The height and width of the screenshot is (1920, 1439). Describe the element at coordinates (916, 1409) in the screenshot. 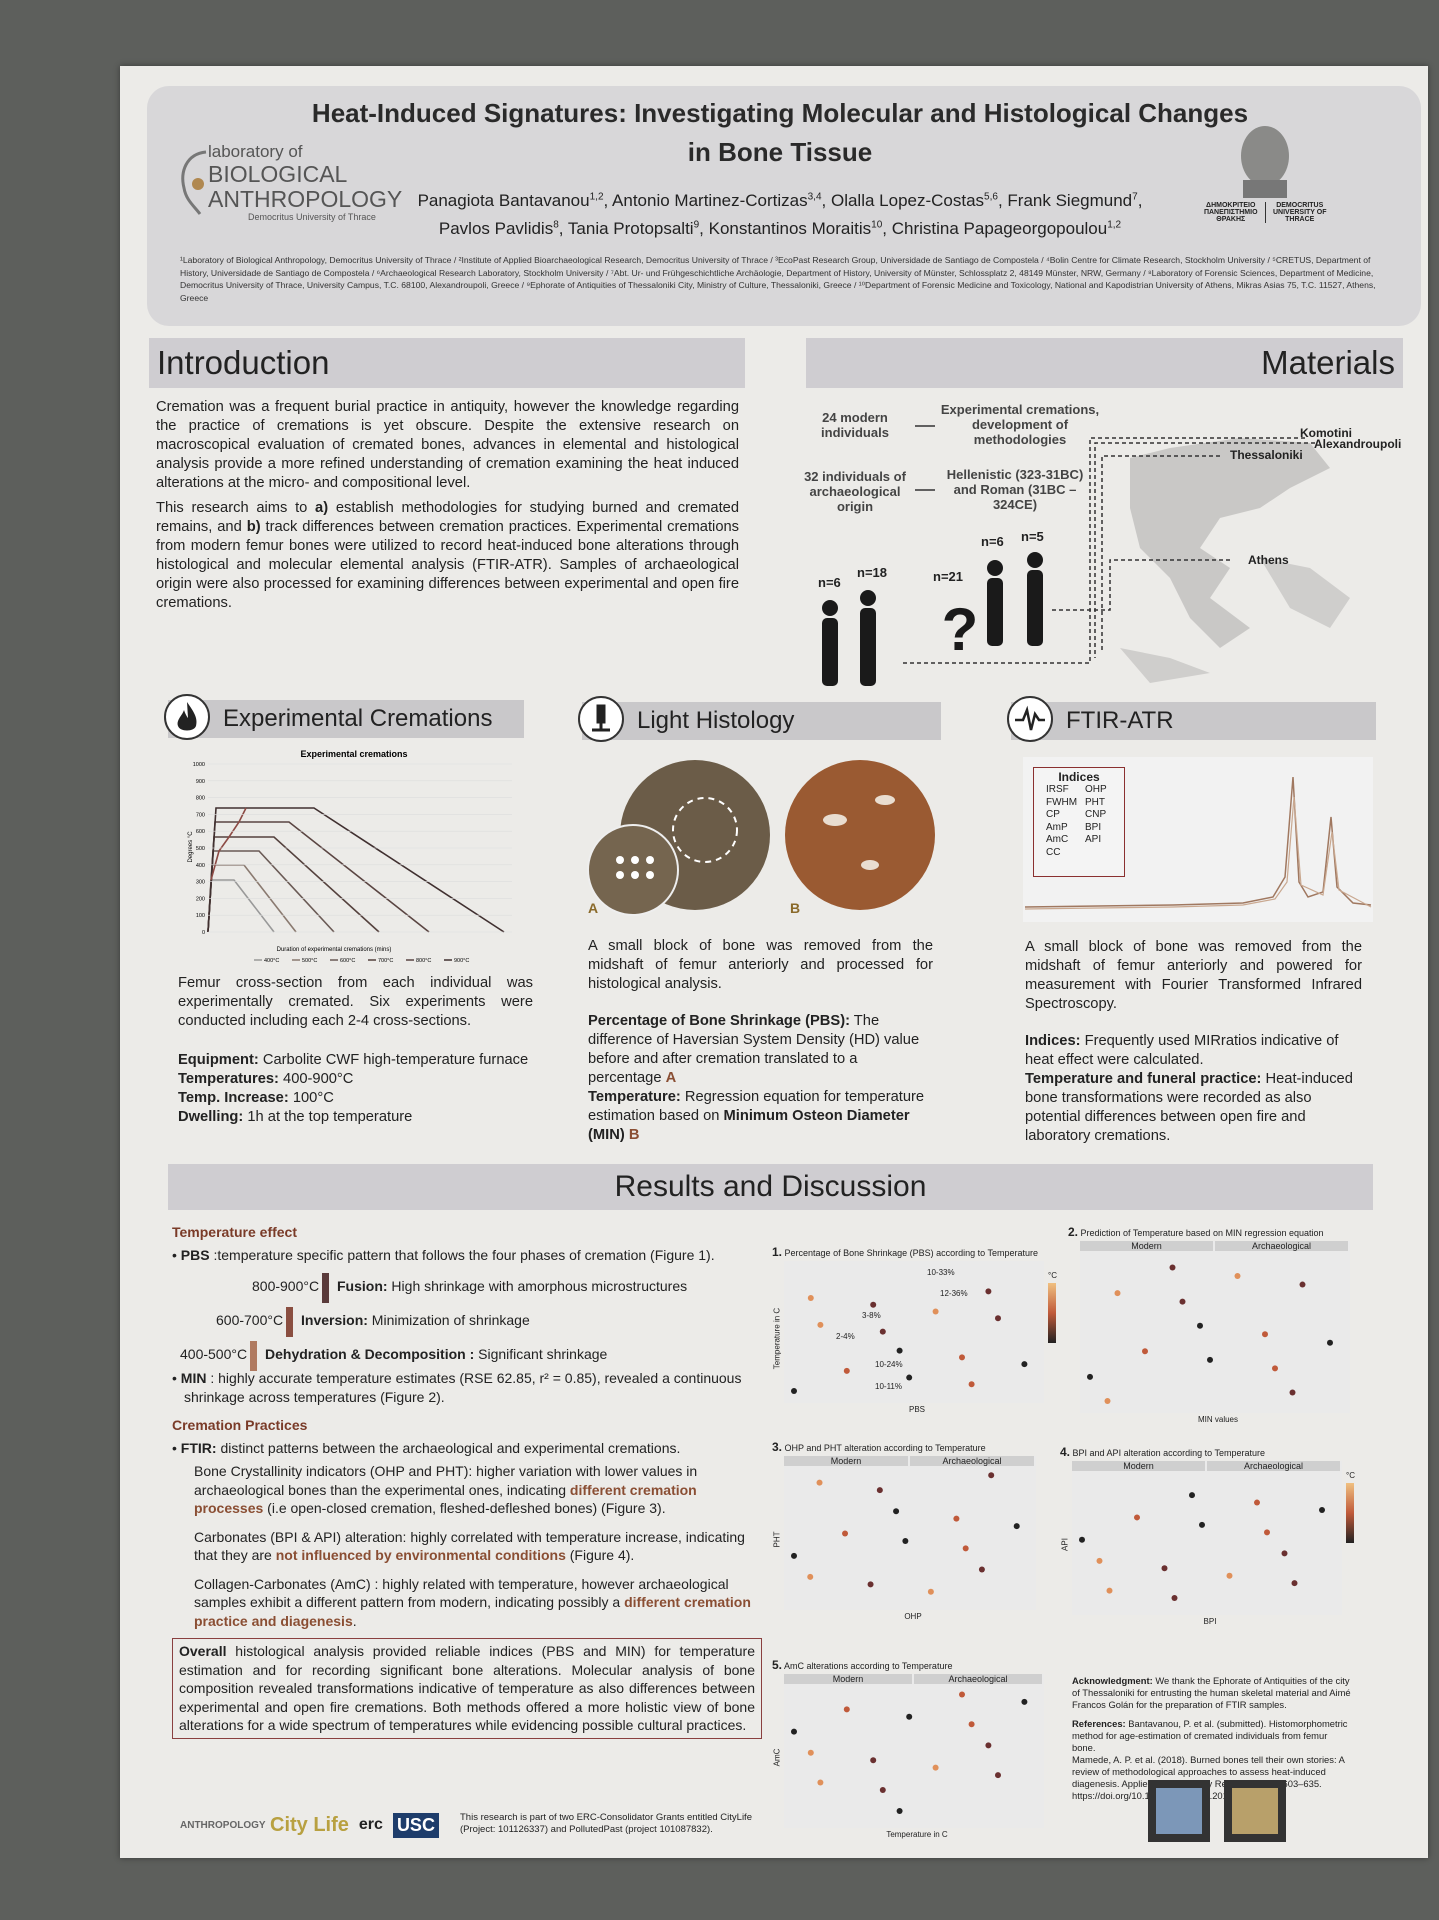

I see `axis-title: PBS` at that location.